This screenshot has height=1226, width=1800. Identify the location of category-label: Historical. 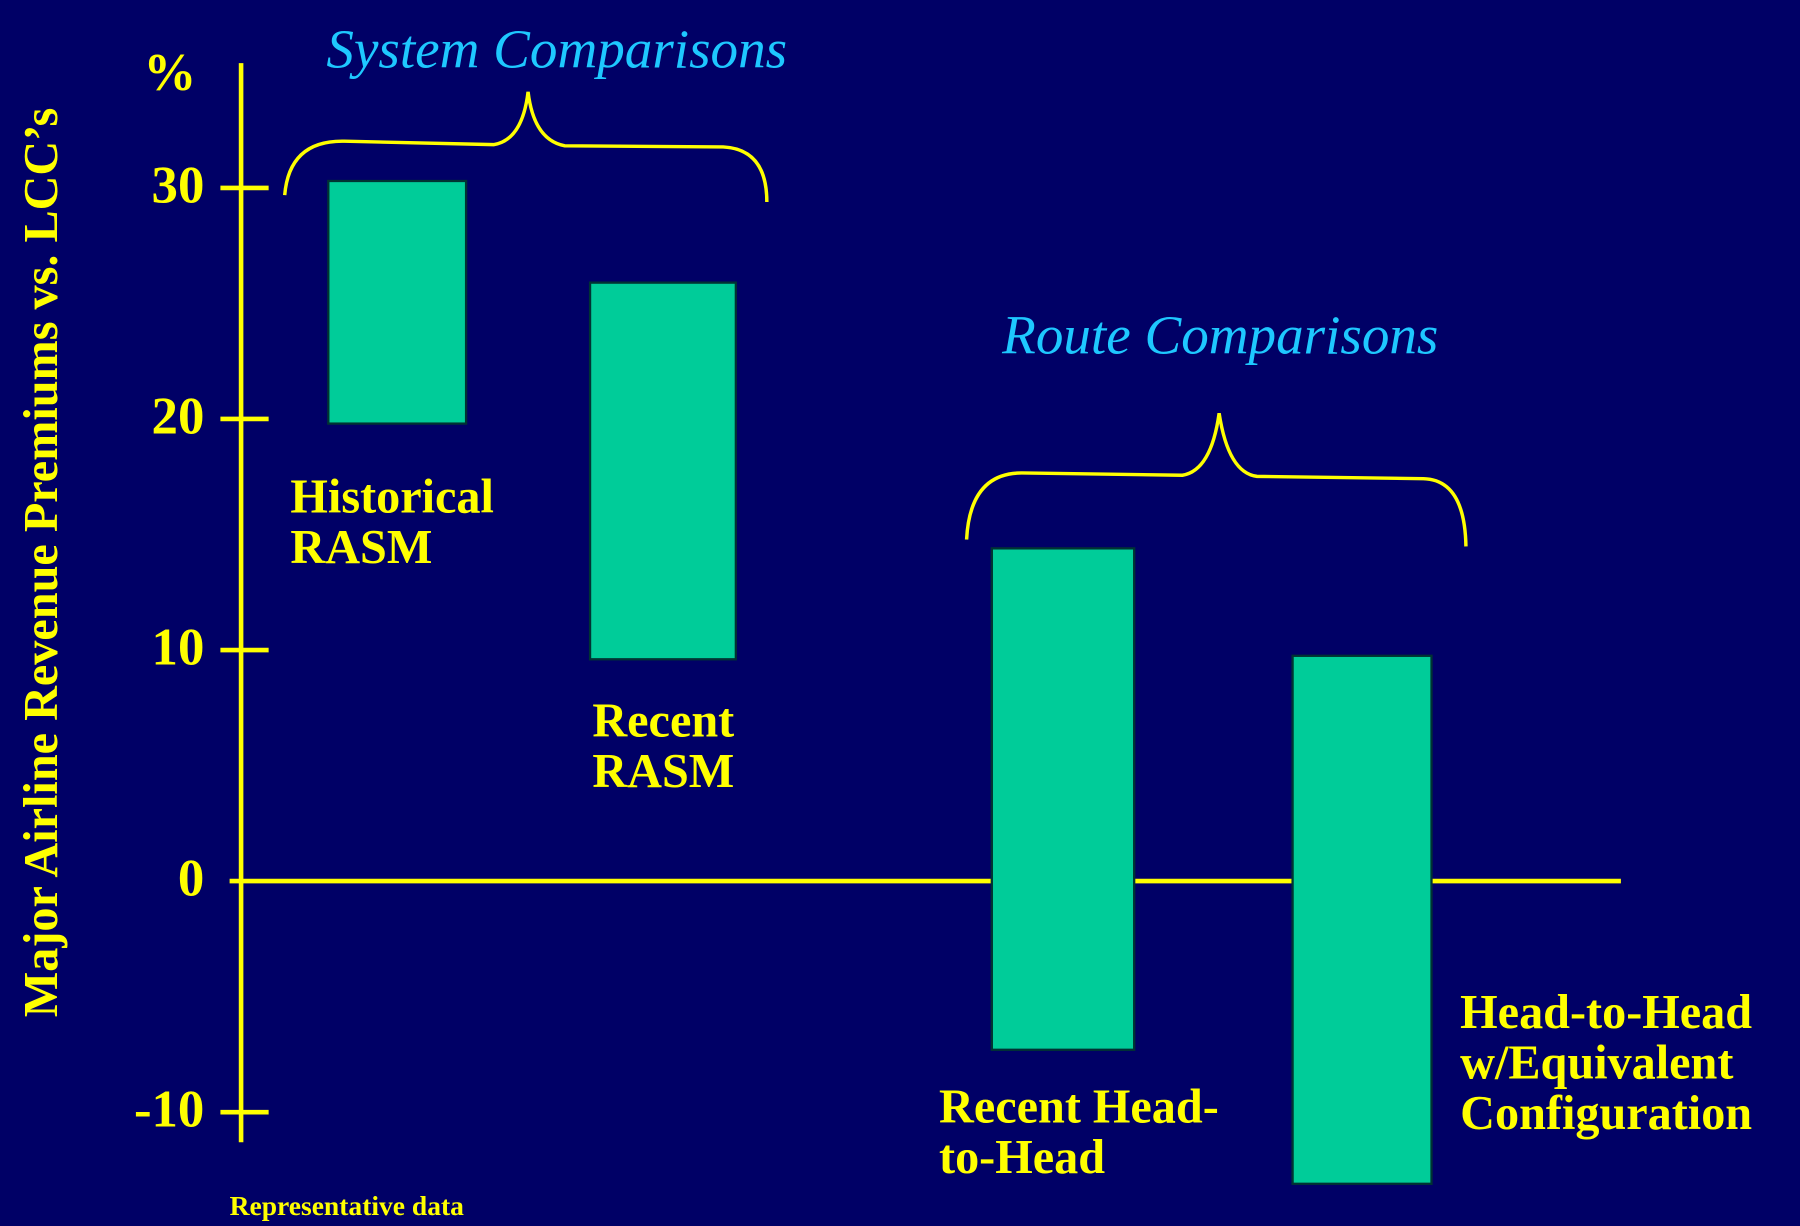
(391, 497).